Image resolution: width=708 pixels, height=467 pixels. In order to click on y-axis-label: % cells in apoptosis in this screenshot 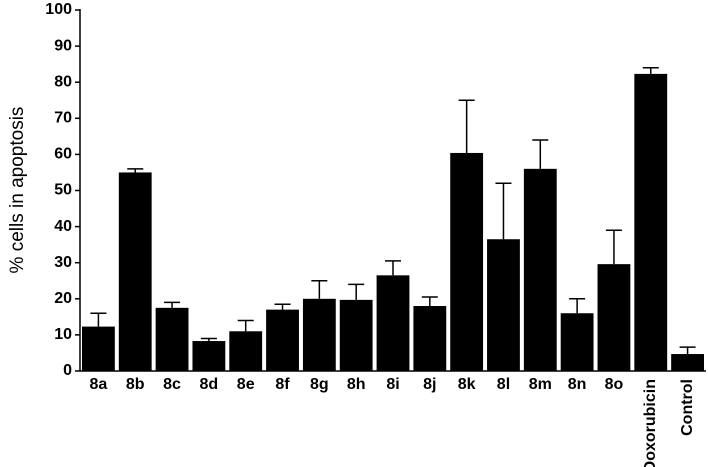, I will do `click(17, 190)`.